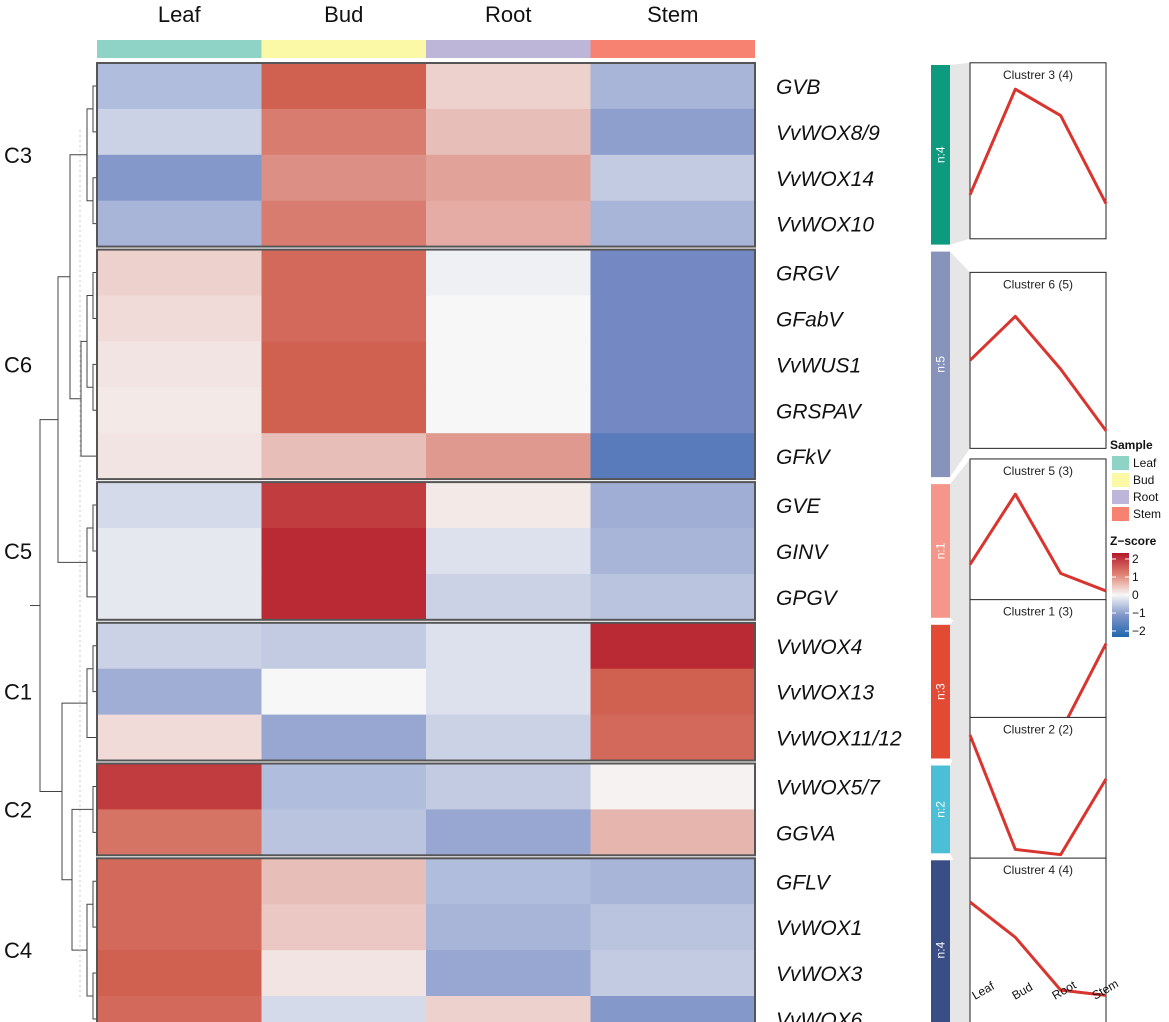 The width and height of the screenshot is (1169, 1022). Describe the element at coordinates (180, 692) in the screenshot. I see `heat-cell-vvwox13-leaf` at that location.